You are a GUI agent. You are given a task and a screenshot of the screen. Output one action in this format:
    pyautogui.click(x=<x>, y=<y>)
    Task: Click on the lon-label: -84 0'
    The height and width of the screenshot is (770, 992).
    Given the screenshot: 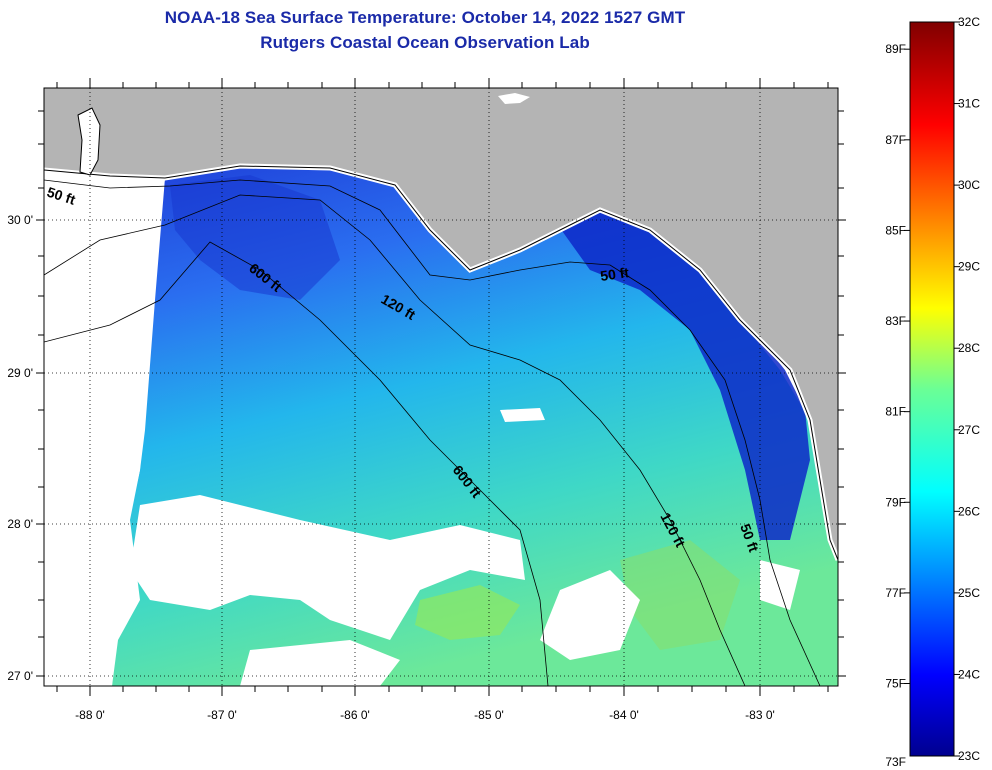 What is the action you would take?
    pyautogui.click(x=624, y=715)
    